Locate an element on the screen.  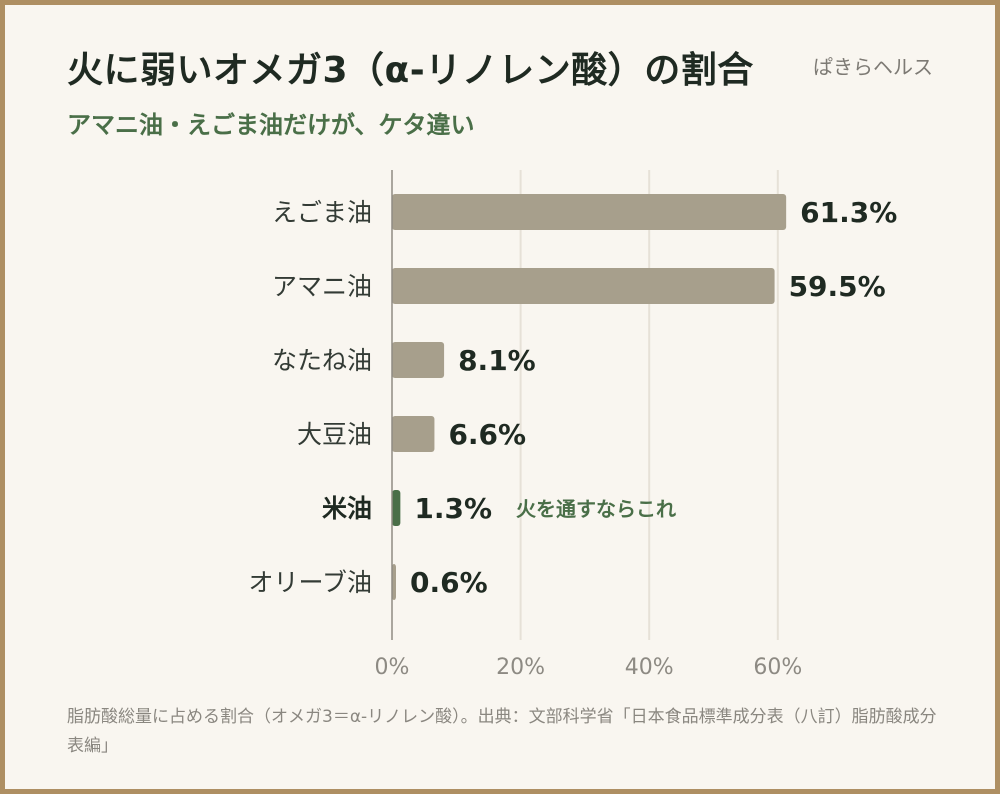
value-label: 6.6% is located at coordinates (487, 434).